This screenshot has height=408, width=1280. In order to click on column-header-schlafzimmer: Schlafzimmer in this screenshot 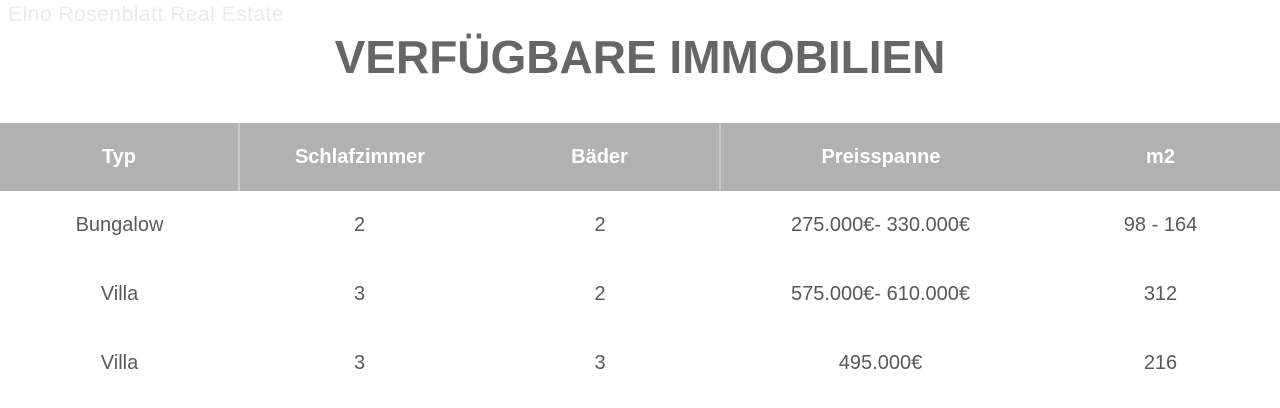, I will do `click(359, 157)`.